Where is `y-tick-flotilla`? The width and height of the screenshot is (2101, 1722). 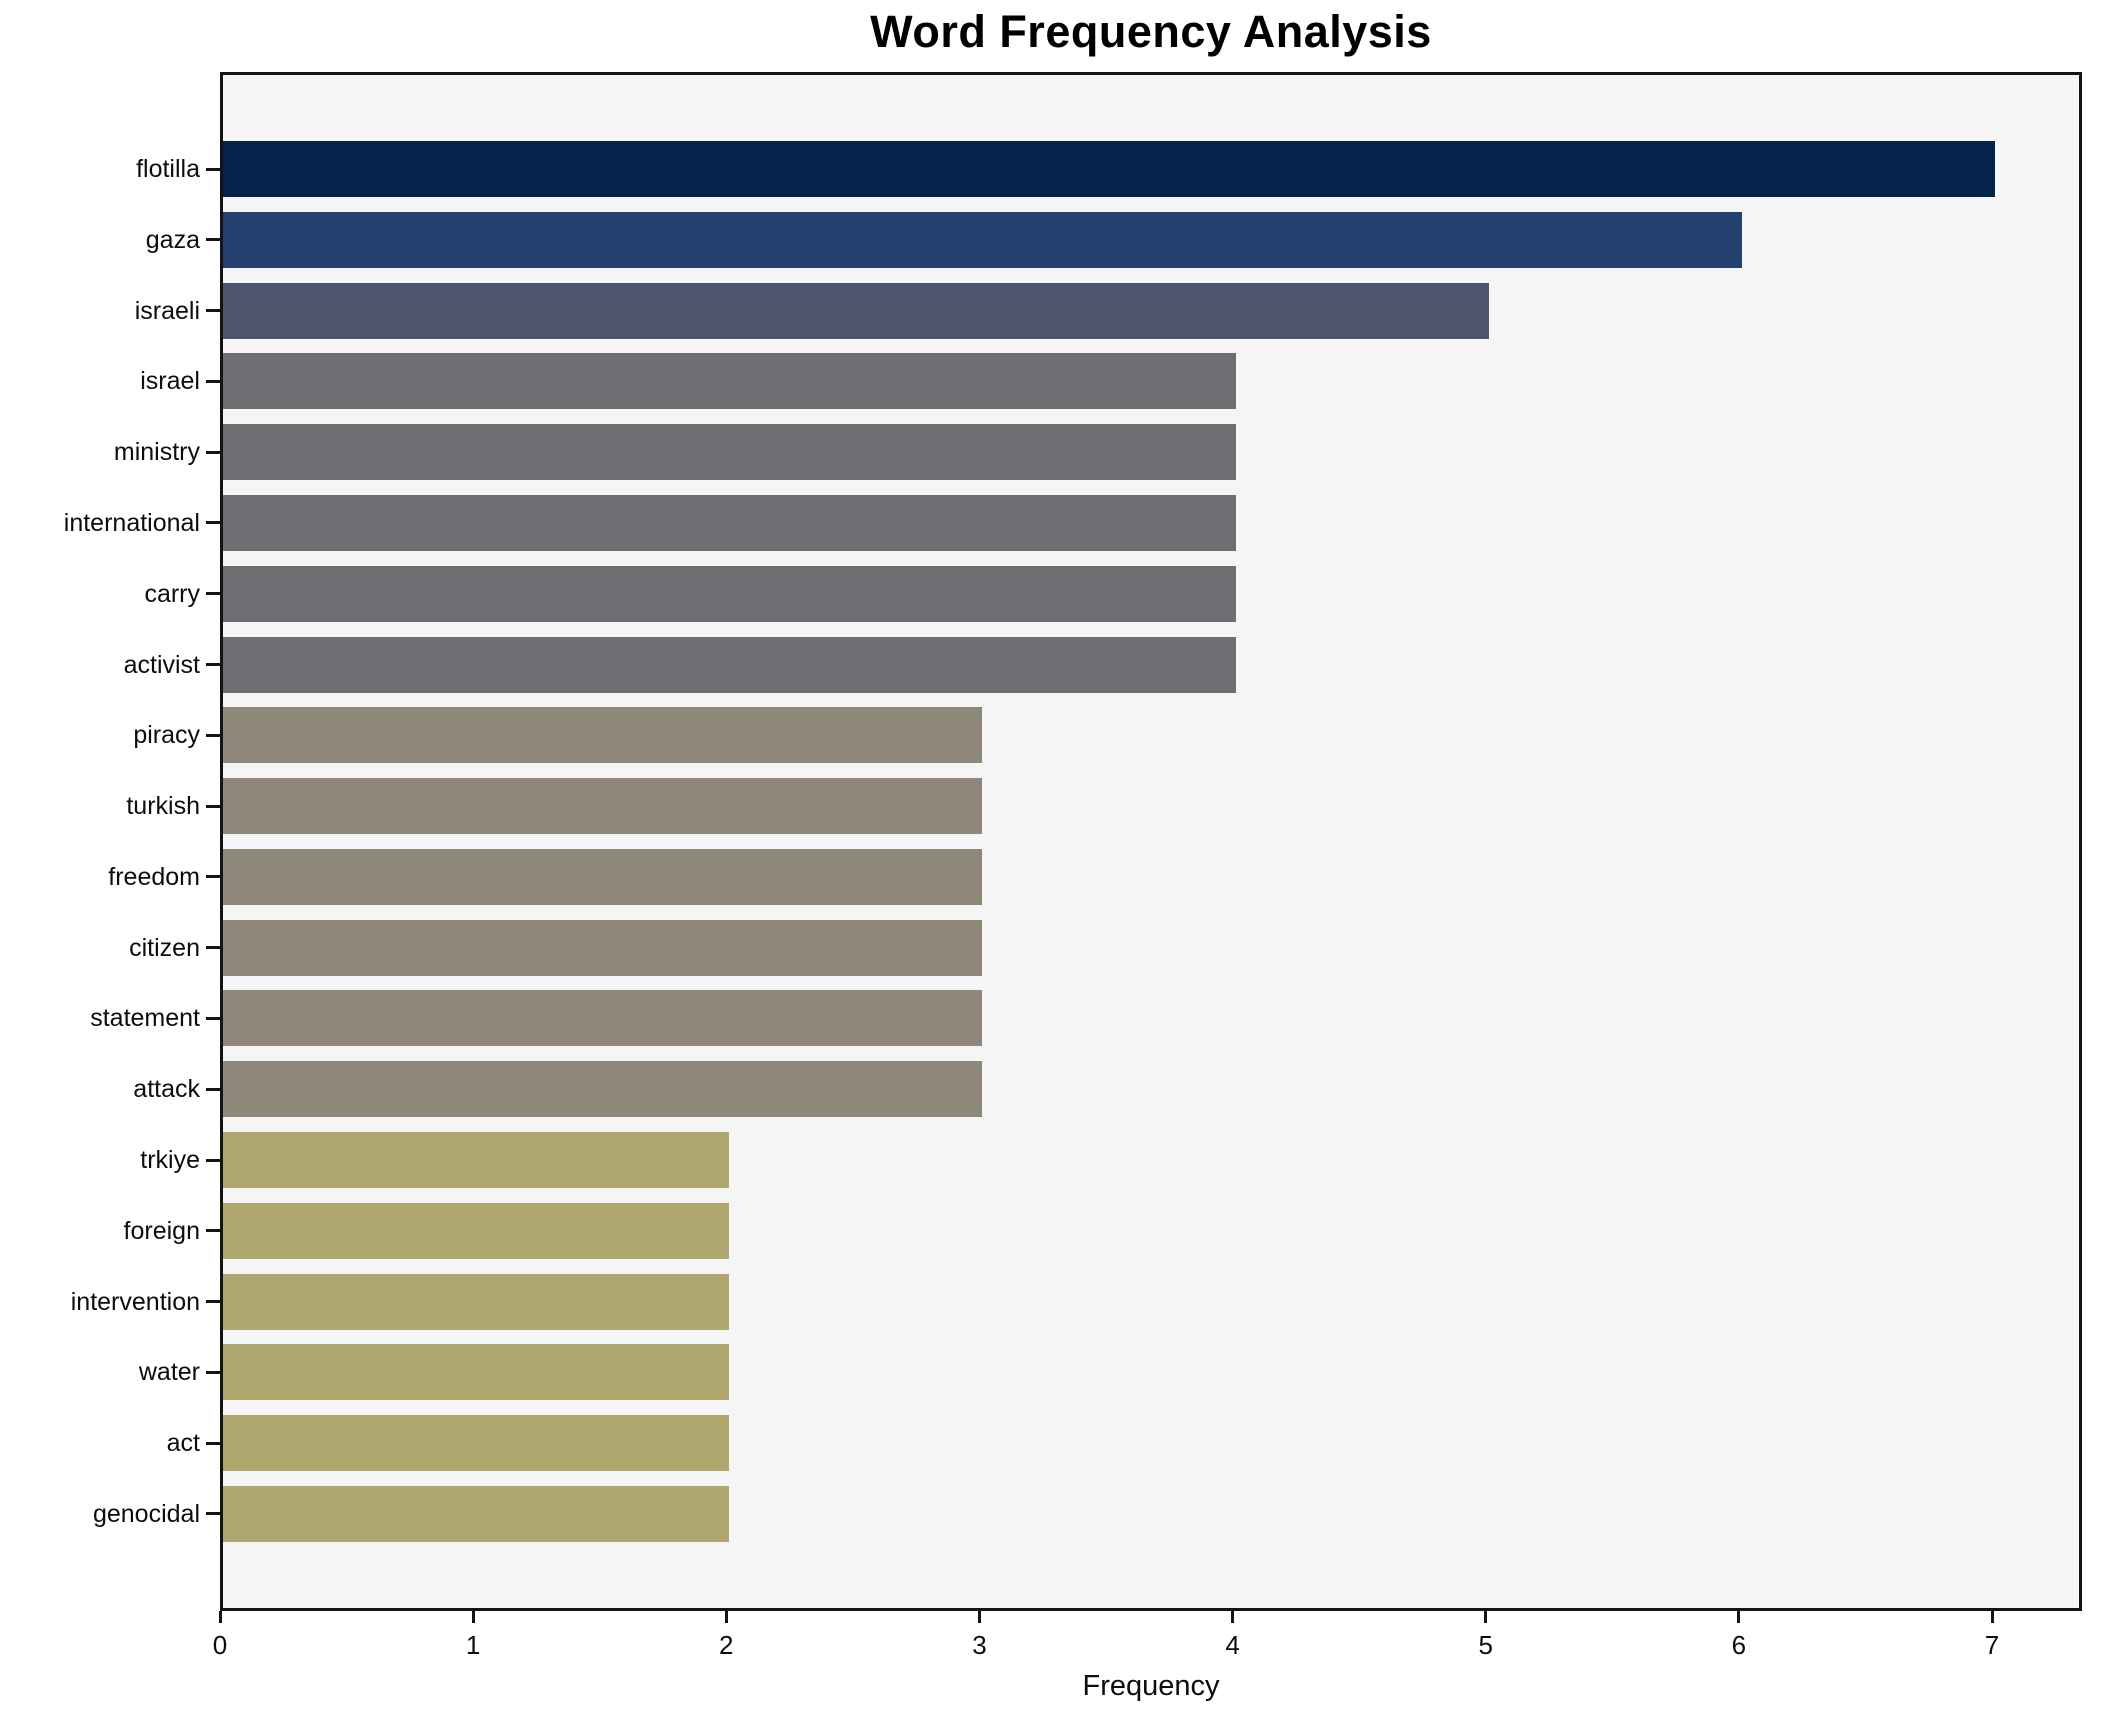
y-tick-flotilla is located at coordinates (213, 169).